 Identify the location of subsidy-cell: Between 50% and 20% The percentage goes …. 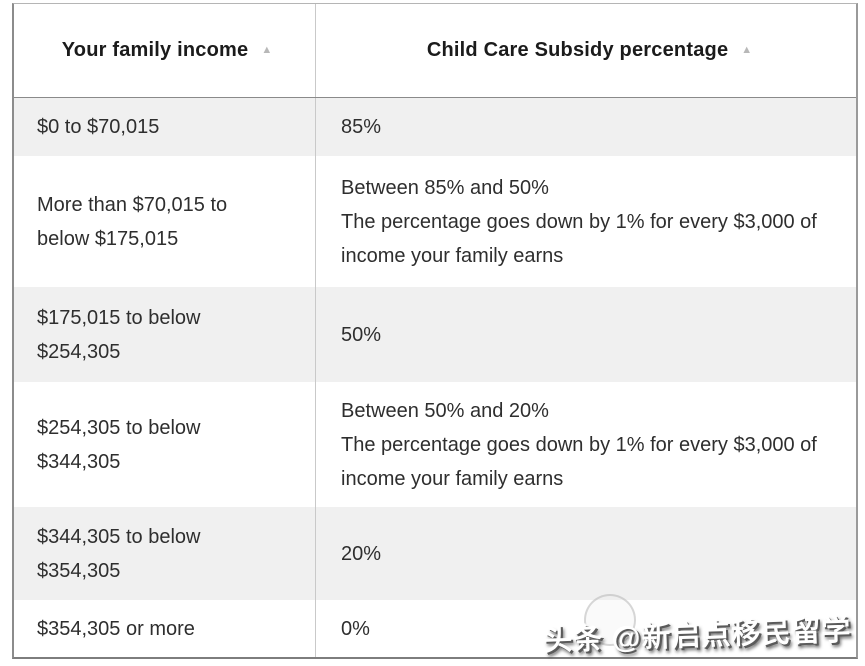
(585, 444).